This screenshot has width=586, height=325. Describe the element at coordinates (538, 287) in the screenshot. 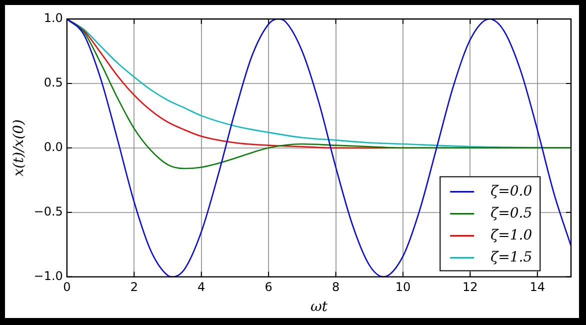

I see `x-tick-label: 14` at that location.